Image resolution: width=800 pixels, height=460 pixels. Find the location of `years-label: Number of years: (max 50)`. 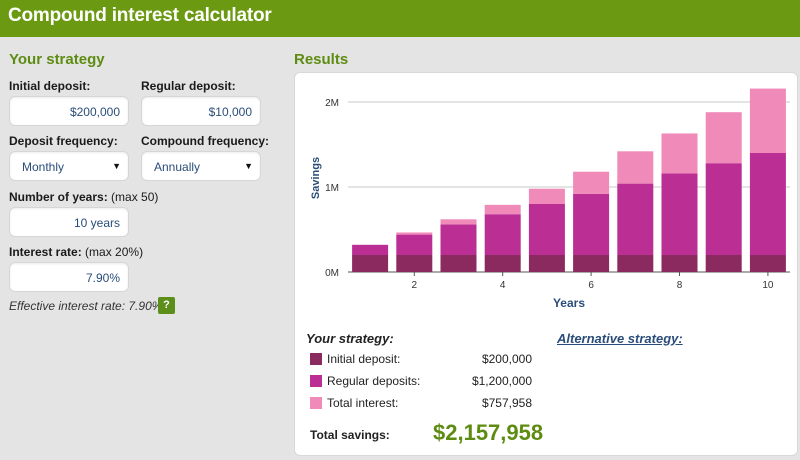

years-label: Number of years: (max 50) is located at coordinates (83, 197).